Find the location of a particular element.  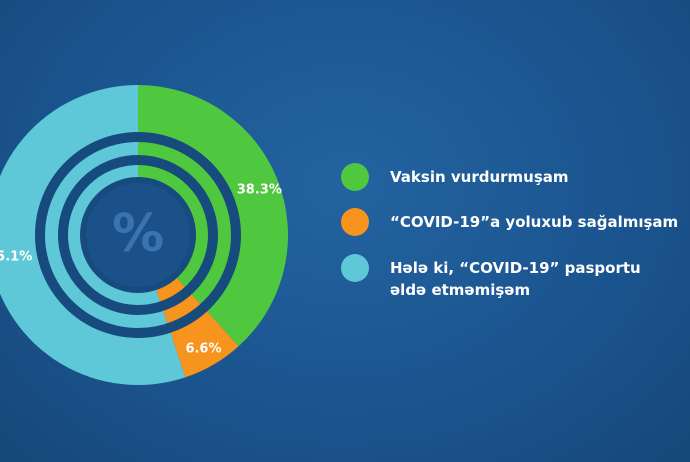

value-label: 55.1% is located at coordinates (16, 257).